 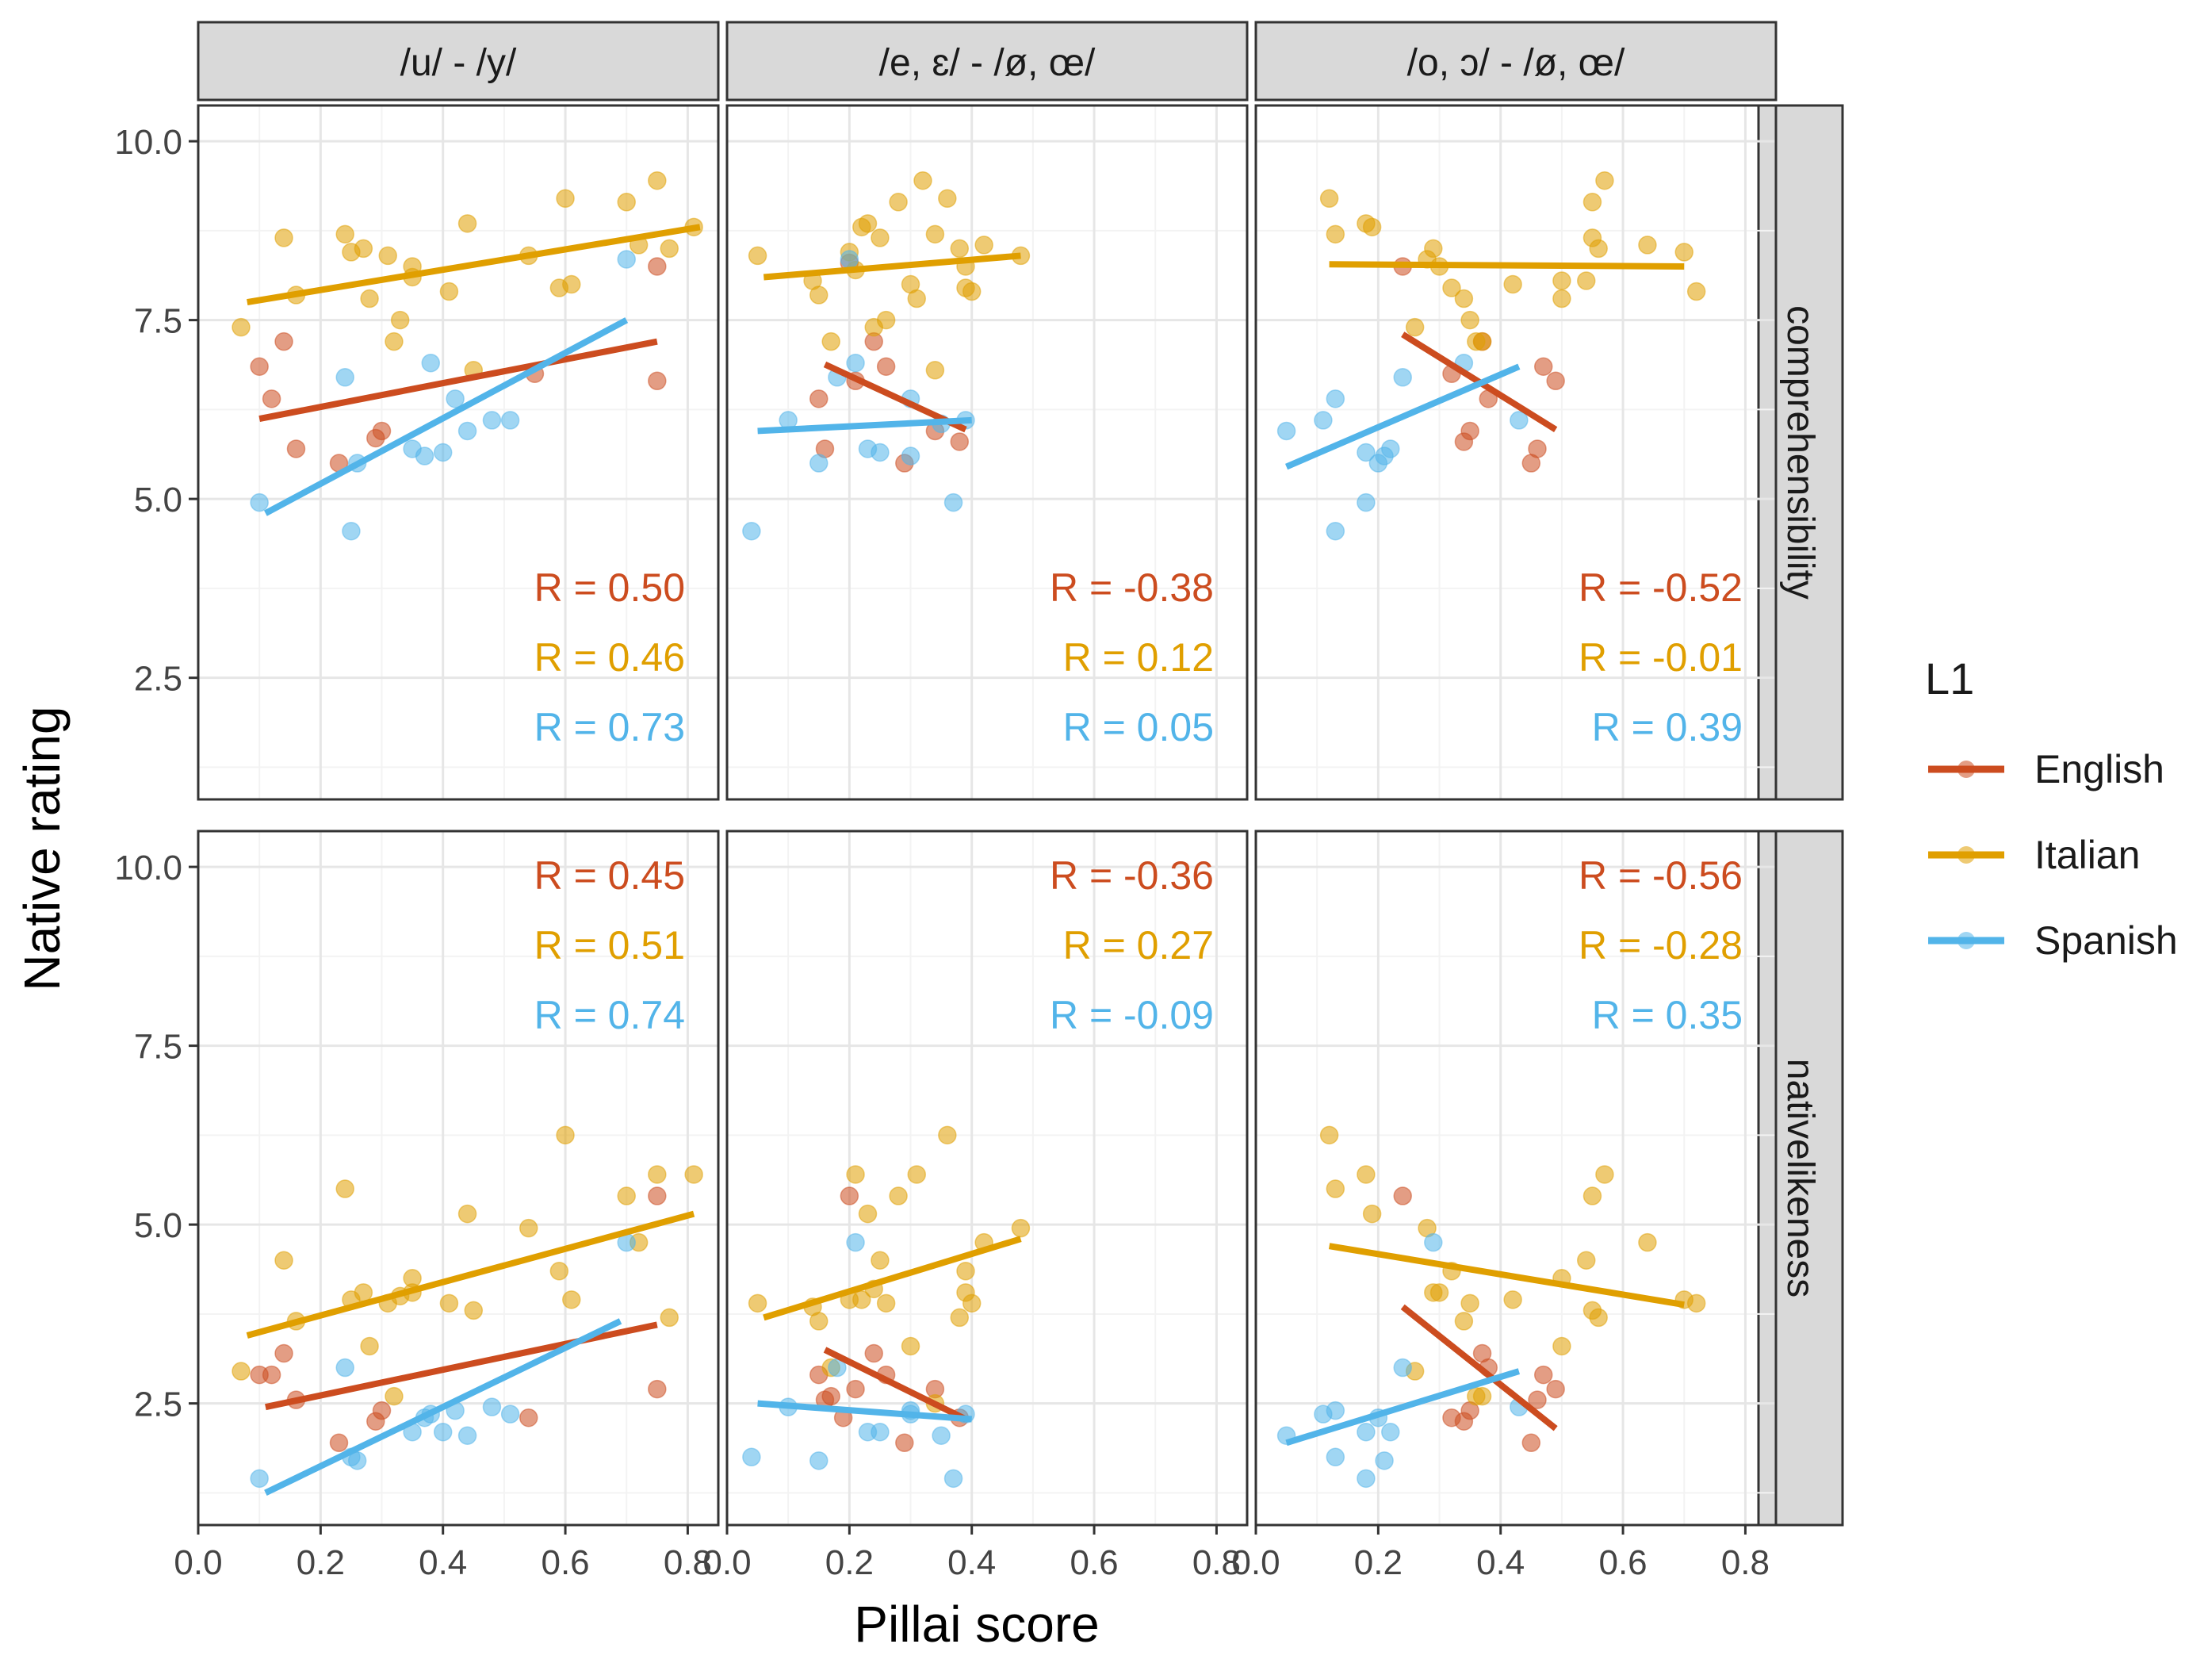 I want to click on r-label-spanish: R = 0.73, so click(x=609, y=727).